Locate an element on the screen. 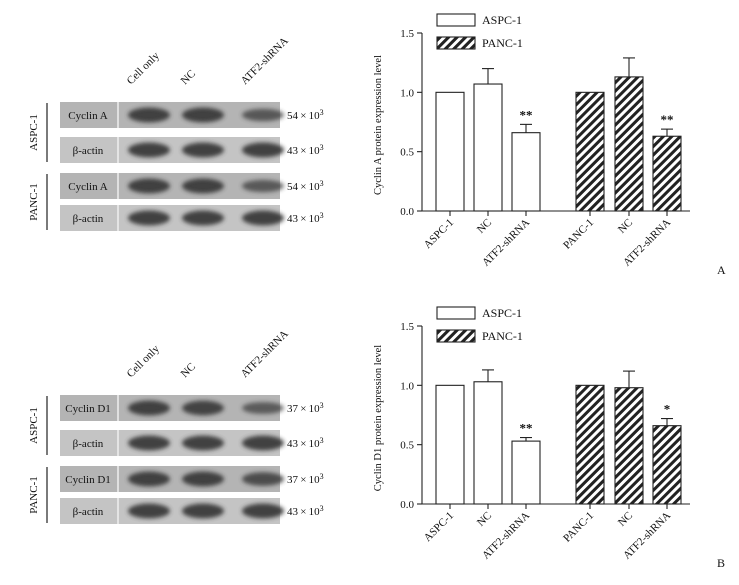 This screenshot has width=739, height=585. panel-letter: A is located at coordinates (721, 270).